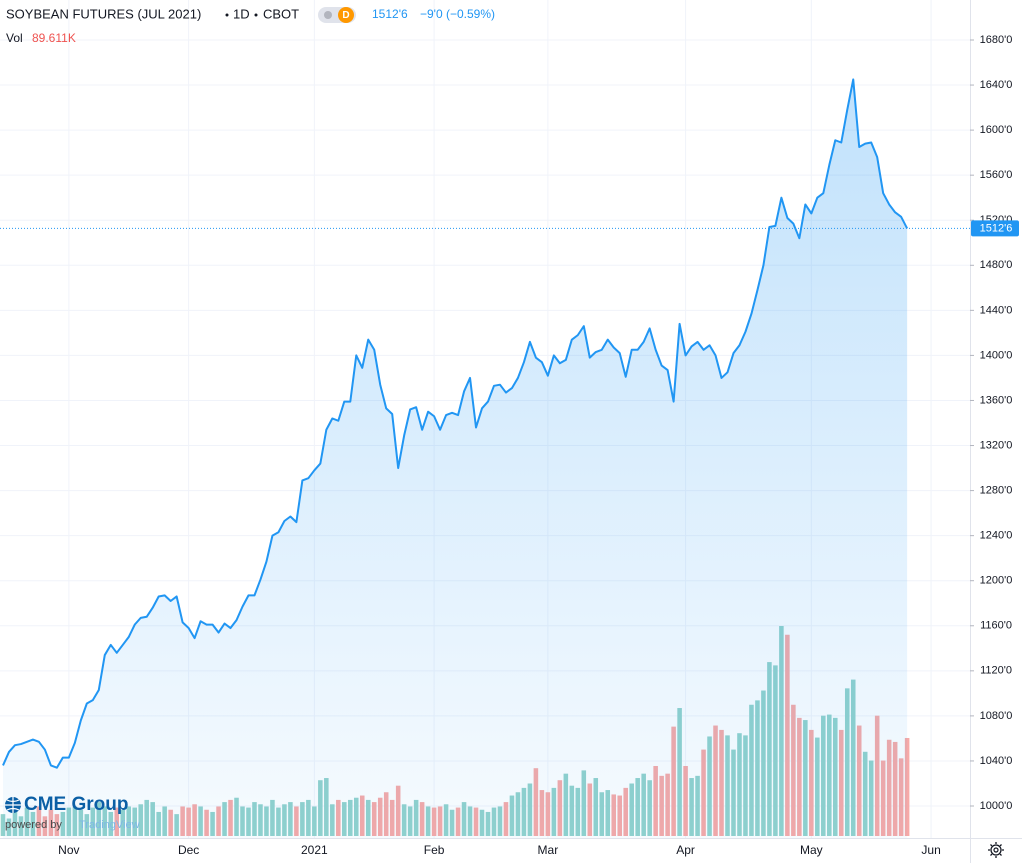  I want to click on volume-title: Vol, so click(14, 38).